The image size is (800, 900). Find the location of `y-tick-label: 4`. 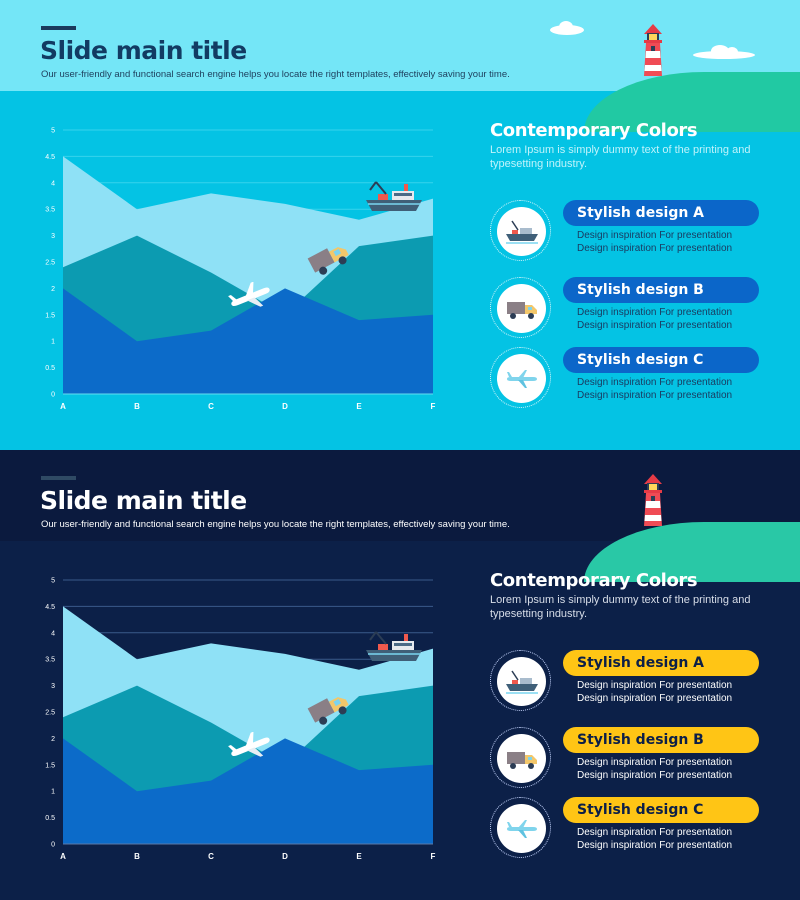

y-tick-label: 4 is located at coordinates (53, 183).